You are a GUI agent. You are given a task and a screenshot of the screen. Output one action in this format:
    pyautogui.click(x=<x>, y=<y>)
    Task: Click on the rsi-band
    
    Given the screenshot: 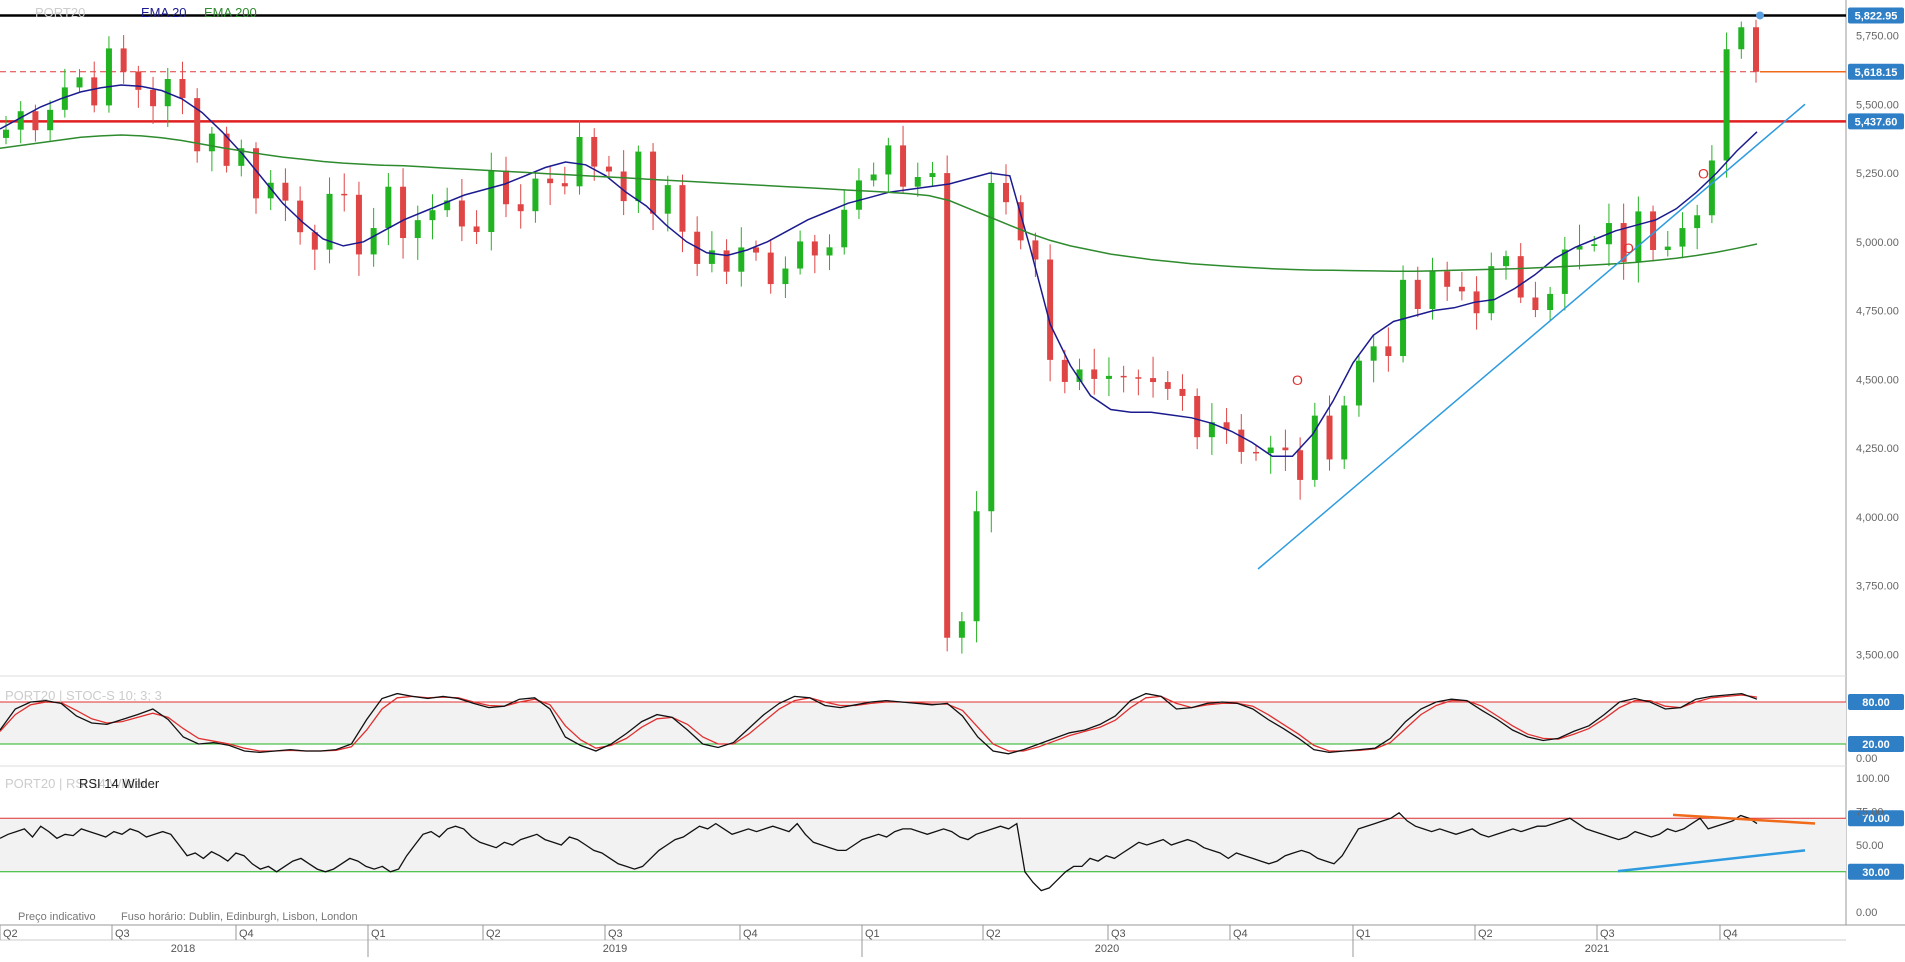 What is the action you would take?
    pyautogui.click(x=923, y=845)
    